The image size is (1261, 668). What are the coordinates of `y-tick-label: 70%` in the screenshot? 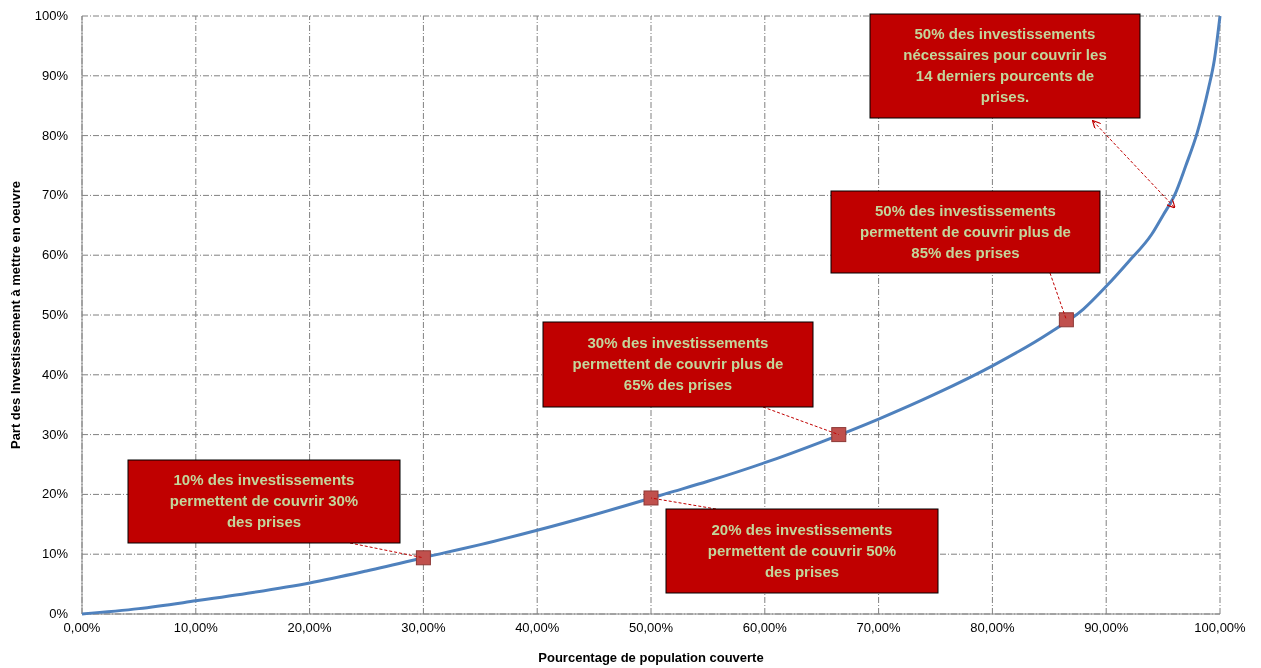 It's located at (55, 195).